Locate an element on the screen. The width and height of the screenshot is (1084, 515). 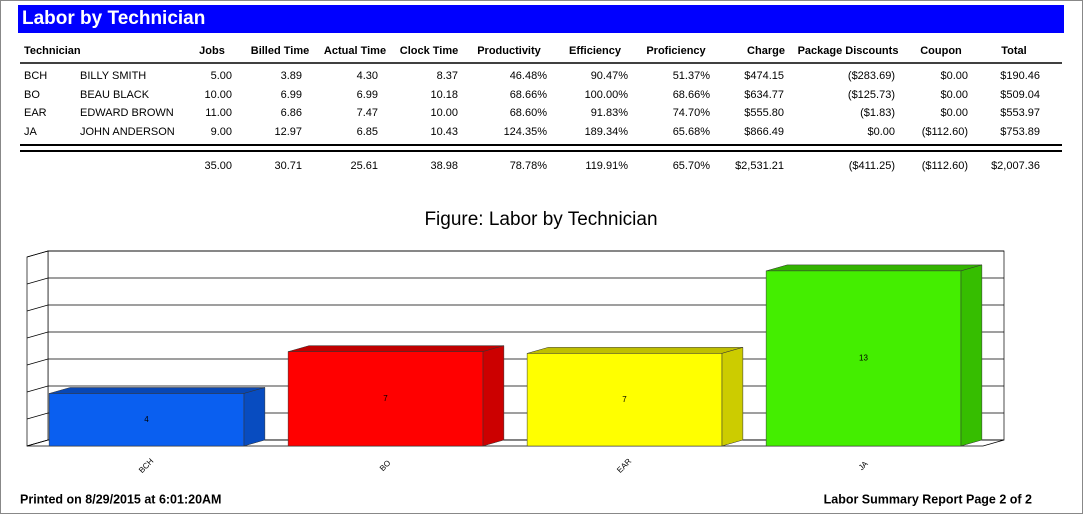
page-info: Labor Summary Report Page 2 of 2 is located at coordinates (928, 499).